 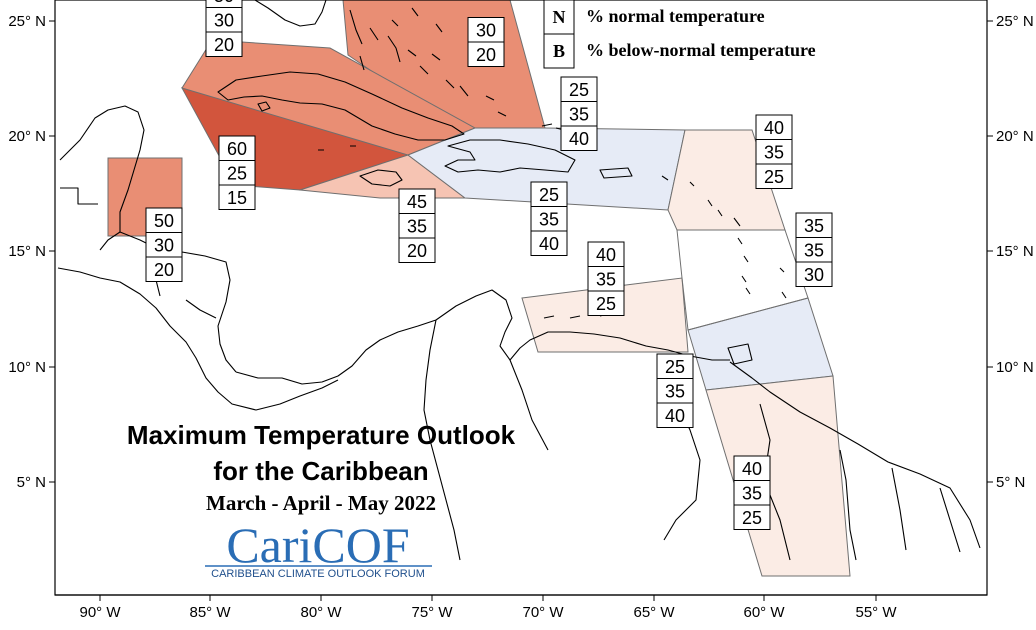 I want to click on borders, so click(x=138, y=253).